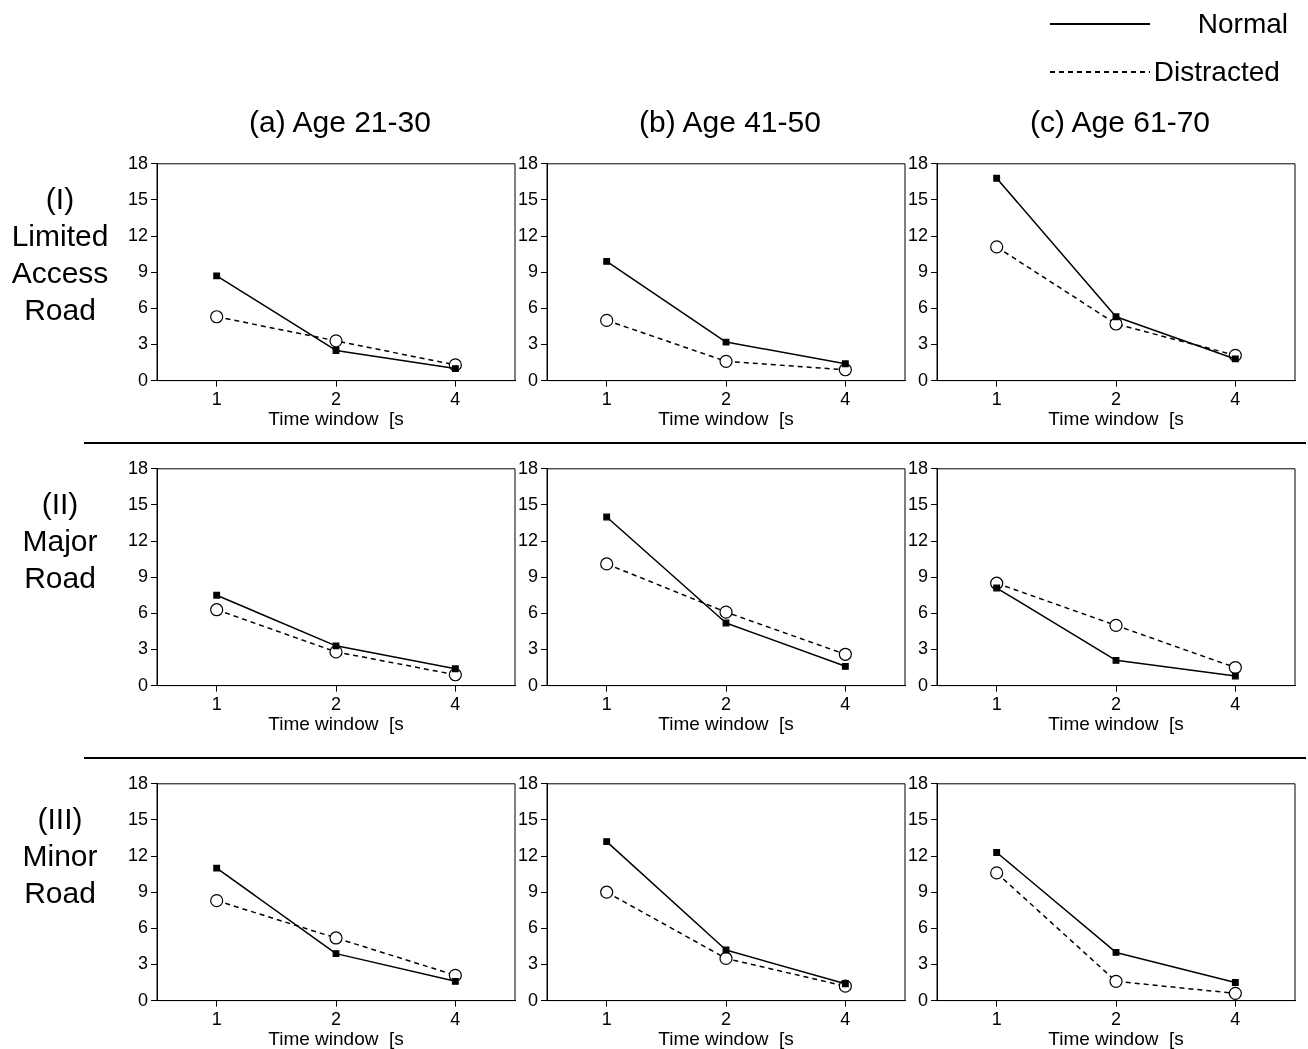 The image size is (1308, 1049). What do you see at coordinates (340, 122) in the screenshot?
I see `chart-title: (a) Age 21-30` at bounding box center [340, 122].